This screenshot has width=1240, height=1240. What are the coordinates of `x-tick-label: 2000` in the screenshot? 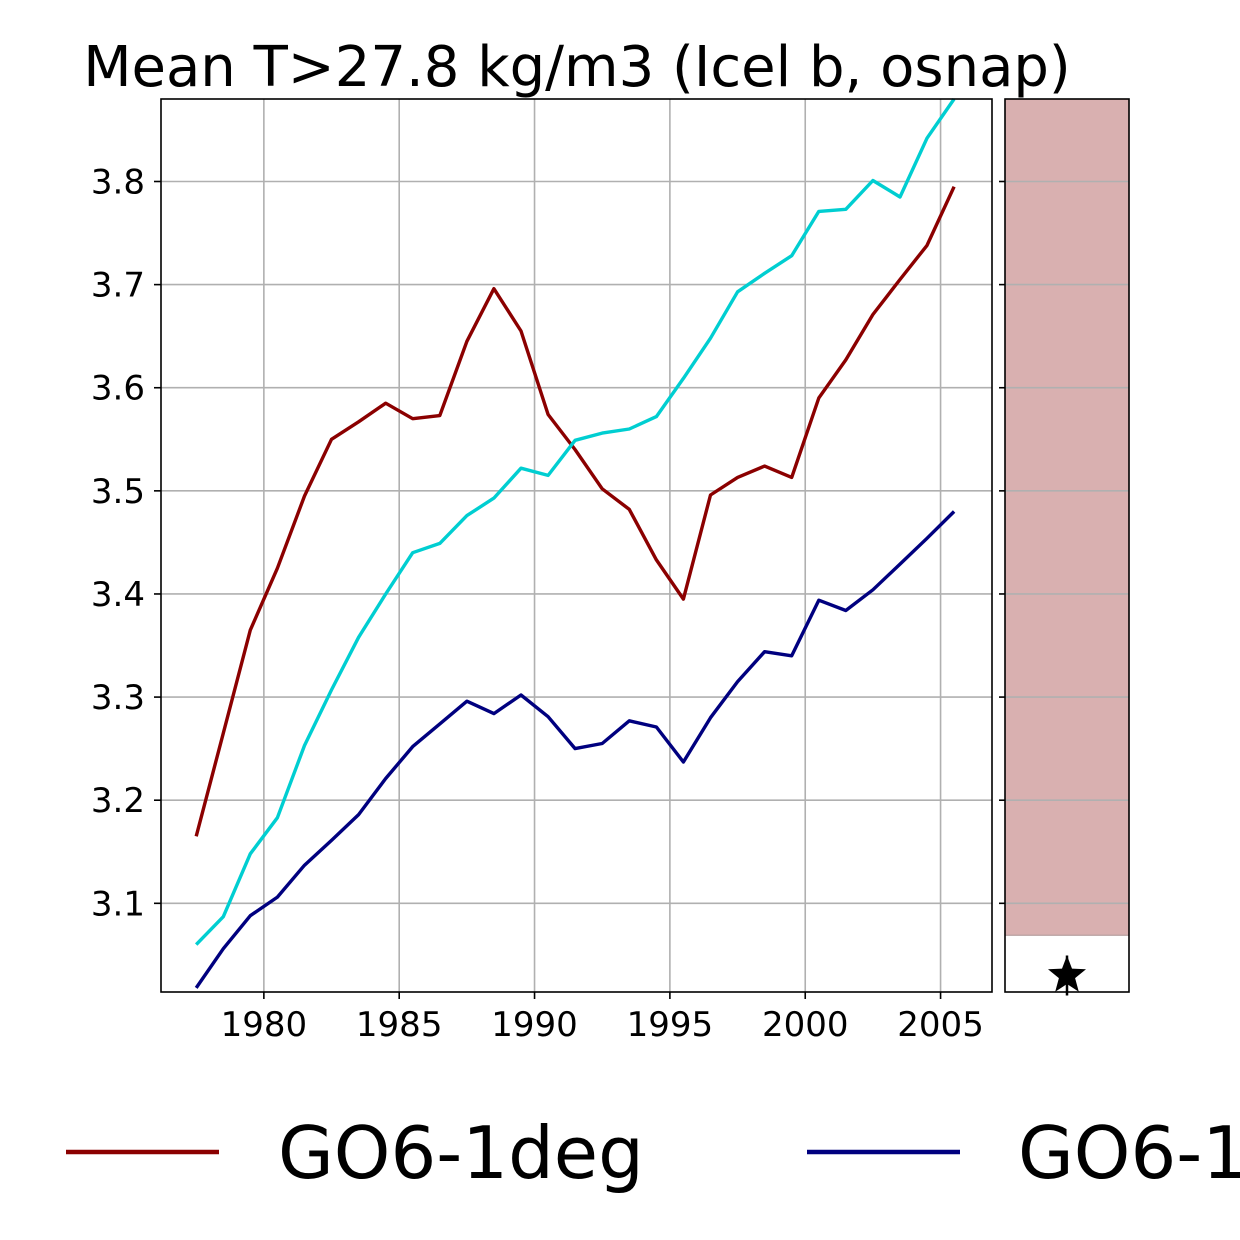 It's located at (805, 1025).